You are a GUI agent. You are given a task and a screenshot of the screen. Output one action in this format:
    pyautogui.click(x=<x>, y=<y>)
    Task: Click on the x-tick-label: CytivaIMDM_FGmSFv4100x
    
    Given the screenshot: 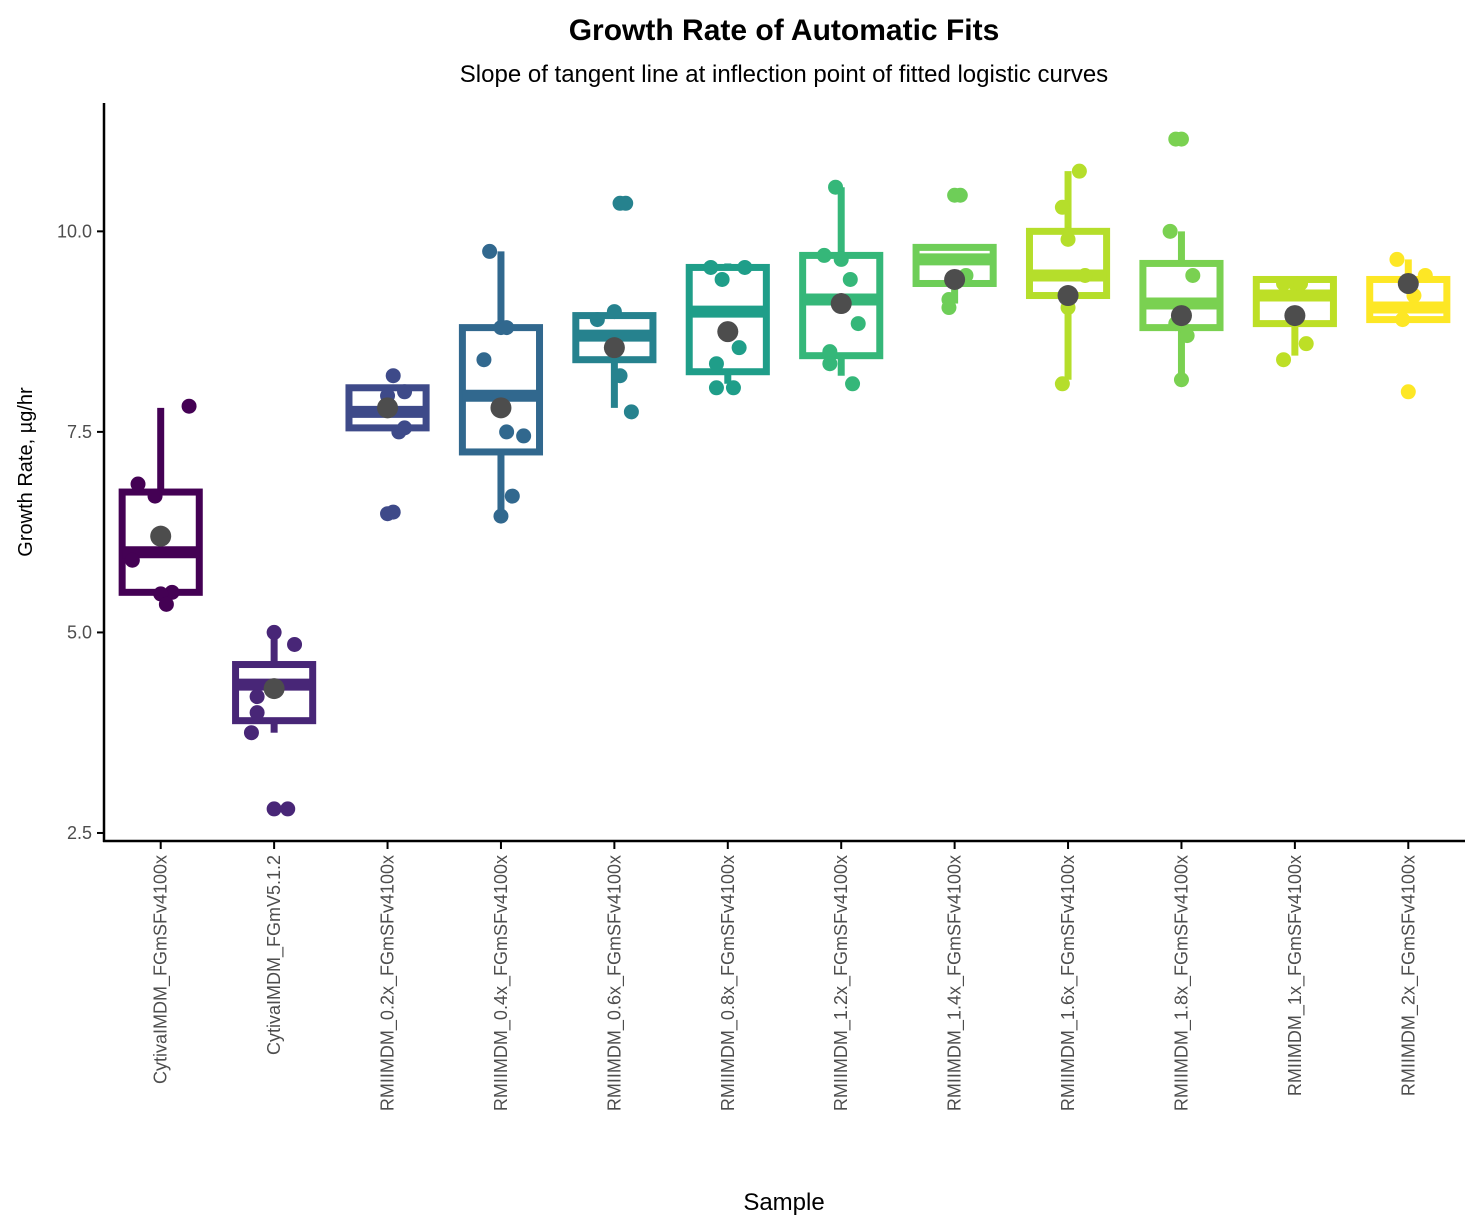 What is the action you would take?
    pyautogui.click(x=161, y=969)
    